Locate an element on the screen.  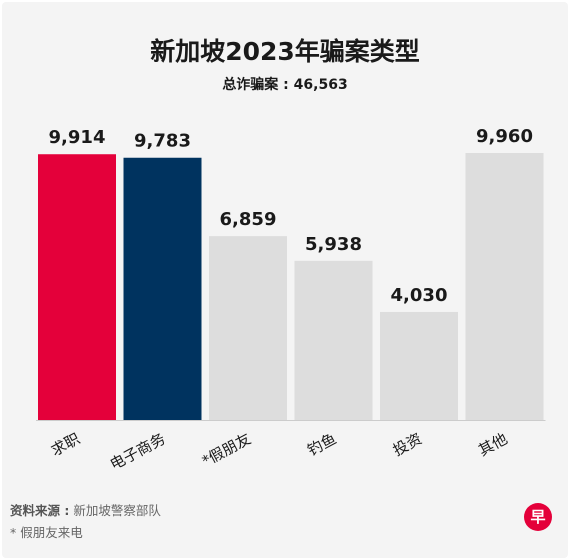
category-label-3: 钓鱼 is located at coordinates (321, 445).